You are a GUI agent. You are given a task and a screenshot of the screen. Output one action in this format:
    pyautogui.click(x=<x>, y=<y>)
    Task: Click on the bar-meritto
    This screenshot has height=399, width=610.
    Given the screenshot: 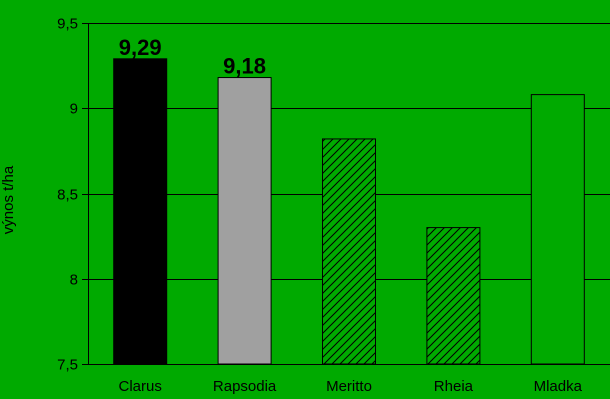 What is the action you would take?
    pyautogui.click(x=349, y=251)
    